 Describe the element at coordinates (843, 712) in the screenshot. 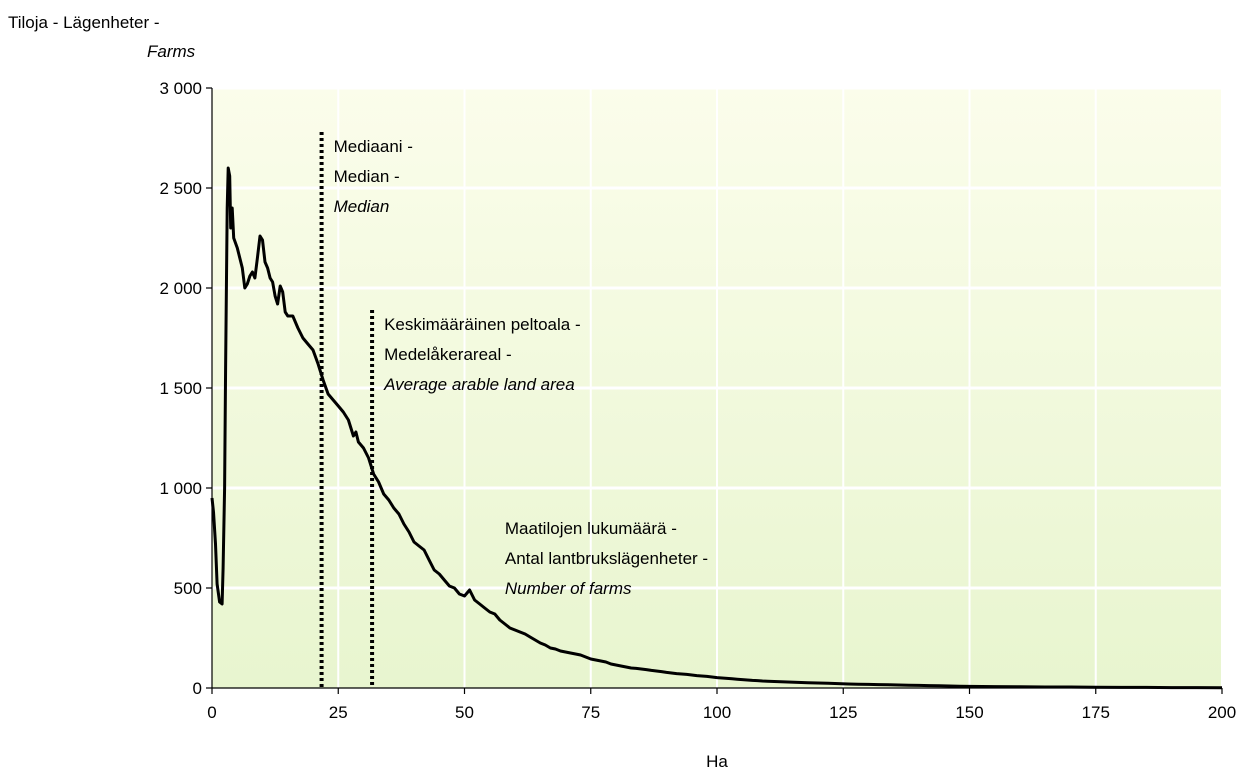

I see `x-tick-label: 125` at that location.